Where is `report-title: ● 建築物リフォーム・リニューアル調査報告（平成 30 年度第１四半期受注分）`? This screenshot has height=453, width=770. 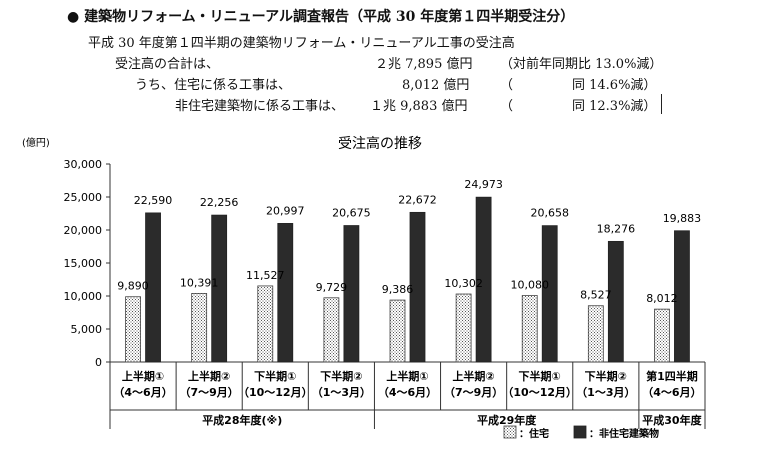
report-title: ● 建築物リフォーム・リニューアル調査報告（平成 30 年度第１四半期受注分） is located at coordinates (320, 16).